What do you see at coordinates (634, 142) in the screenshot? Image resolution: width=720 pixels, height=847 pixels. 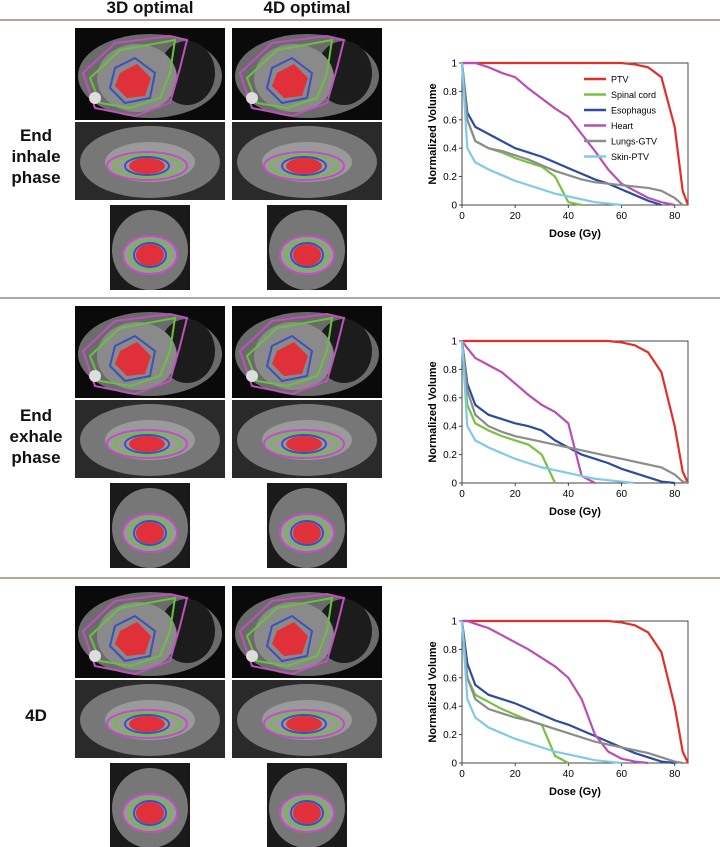 I see `legend-label: Lungs-GTV` at bounding box center [634, 142].